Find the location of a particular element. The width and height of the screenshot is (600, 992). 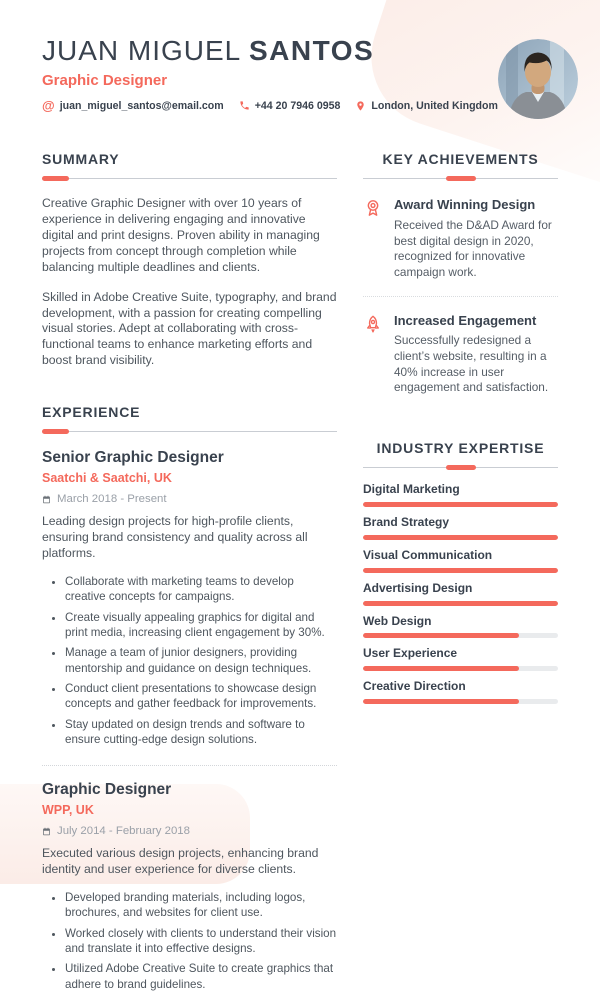

skill-item: User Experience is located at coordinates (460, 659).